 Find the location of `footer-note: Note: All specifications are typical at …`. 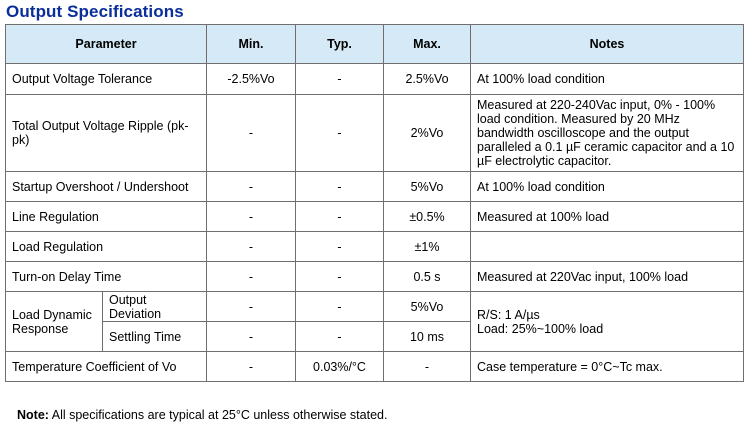

footer-note: Note: All specifications are typical at … is located at coordinates (202, 415).